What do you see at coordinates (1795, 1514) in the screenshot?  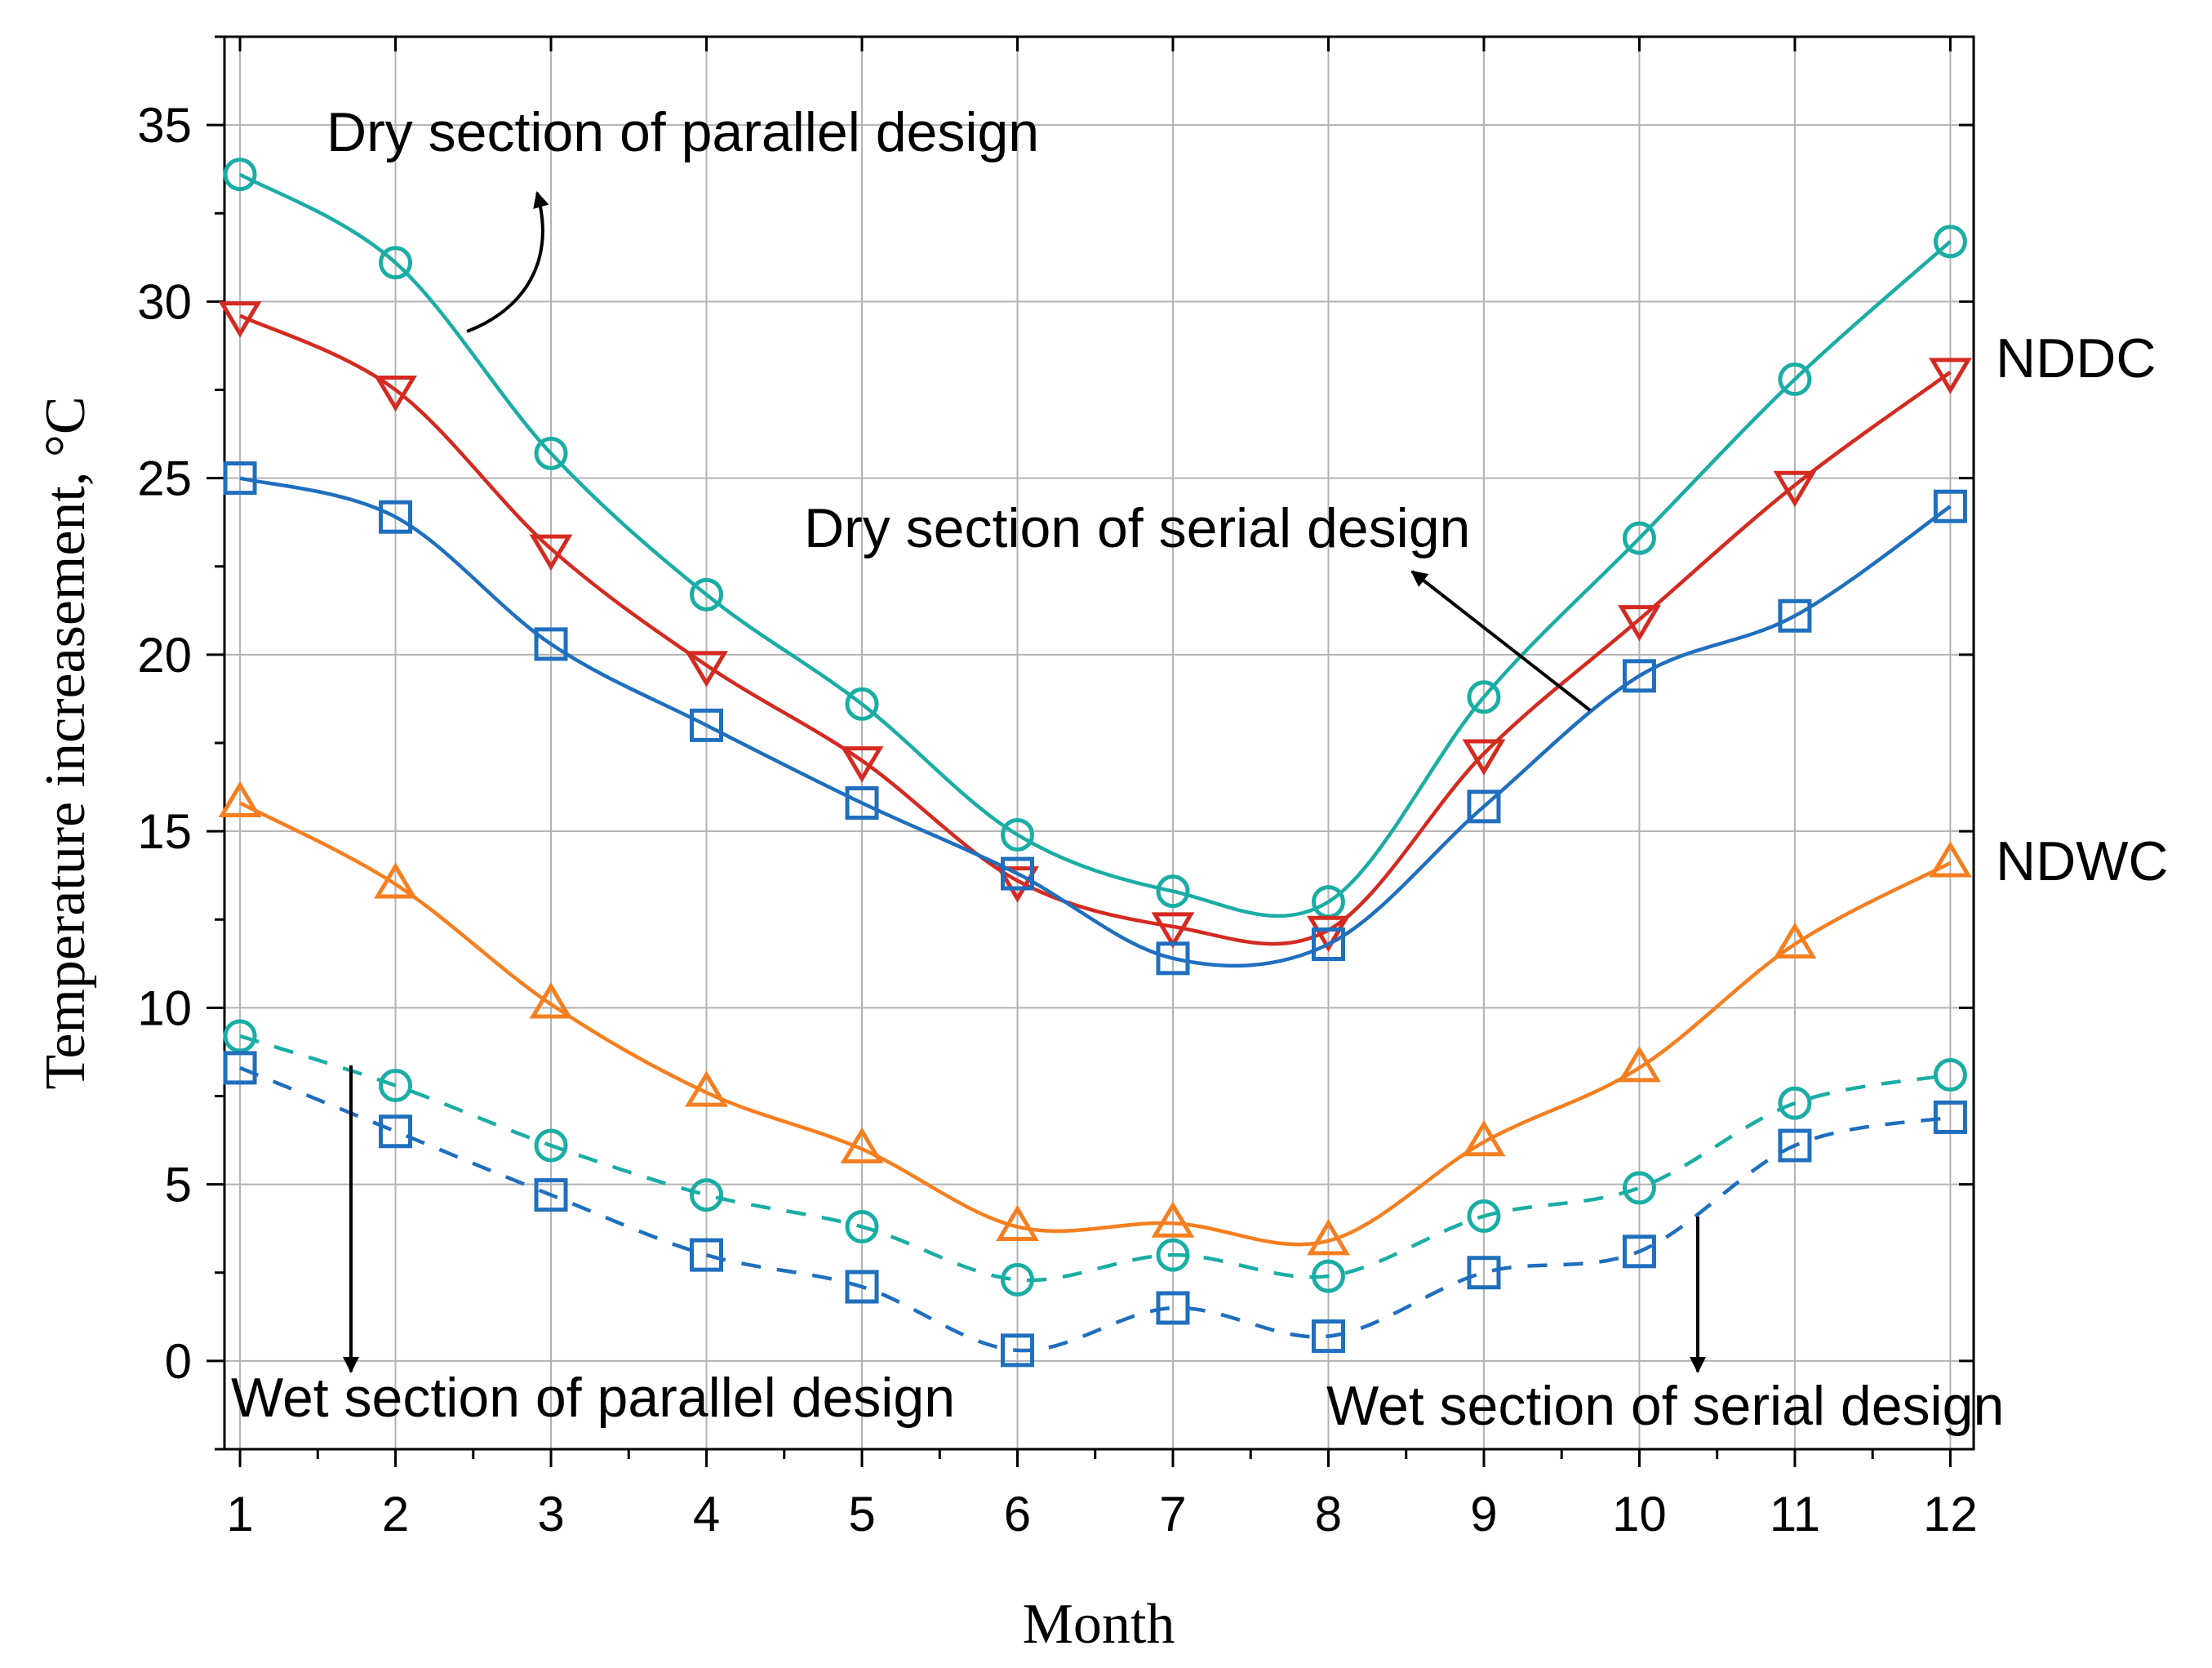 I see `x-tick-label: 11` at bounding box center [1795, 1514].